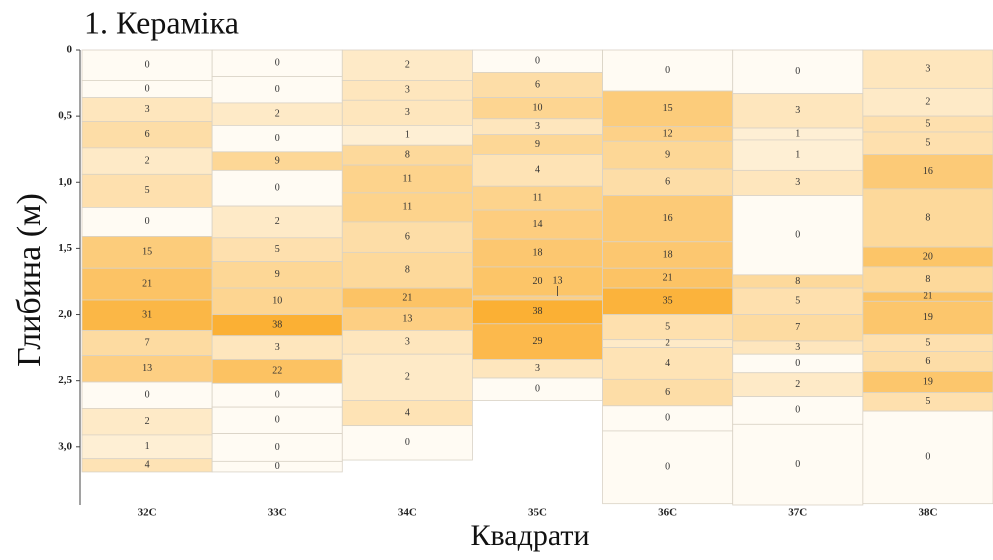 Image resolution: width=993 pixels, height=560 pixels. Describe the element at coordinates (538, 341) in the screenshot. I see `layer-count: 29` at that location.